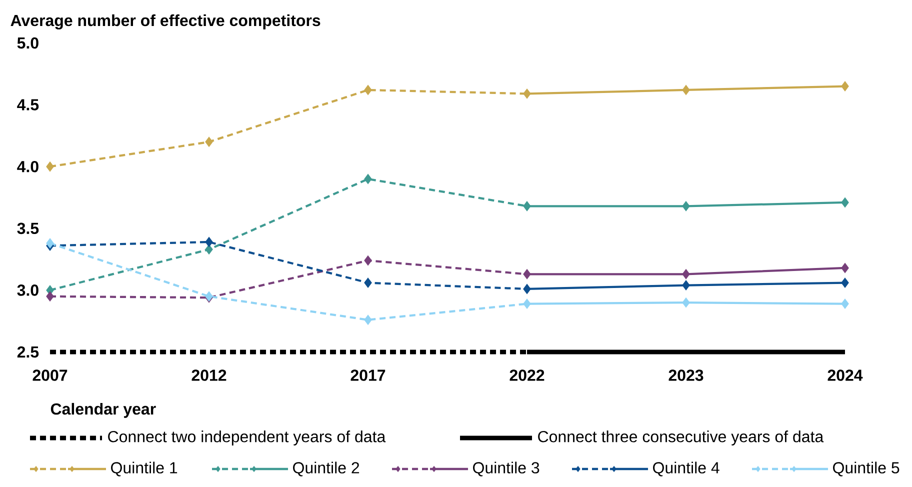  What do you see at coordinates (27, 166) in the screenshot?
I see `y-tick-label: 4.0` at bounding box center [27, 166].